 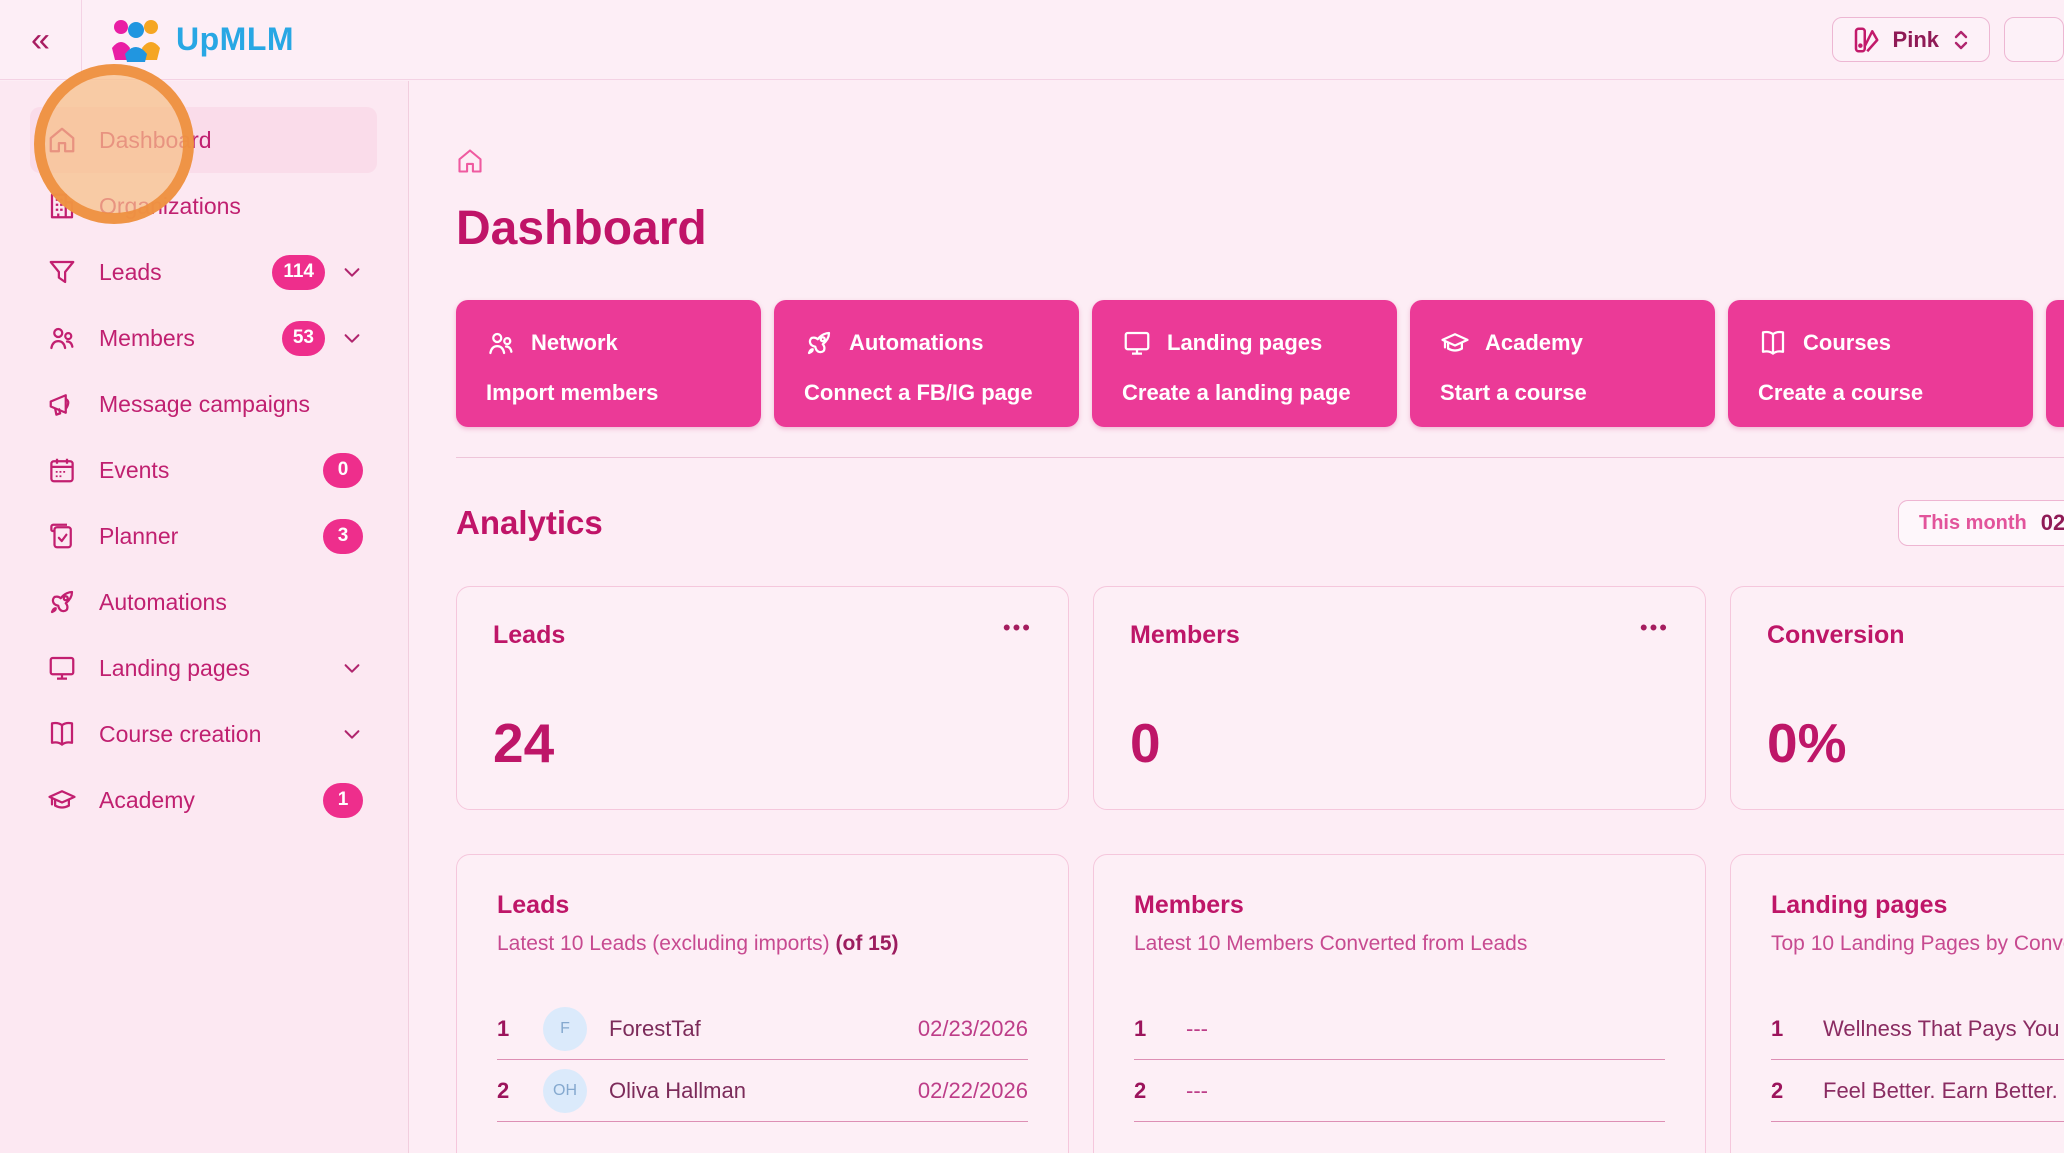 I want to click on member-row: 1 ---, so click(x=1399, y=1029).